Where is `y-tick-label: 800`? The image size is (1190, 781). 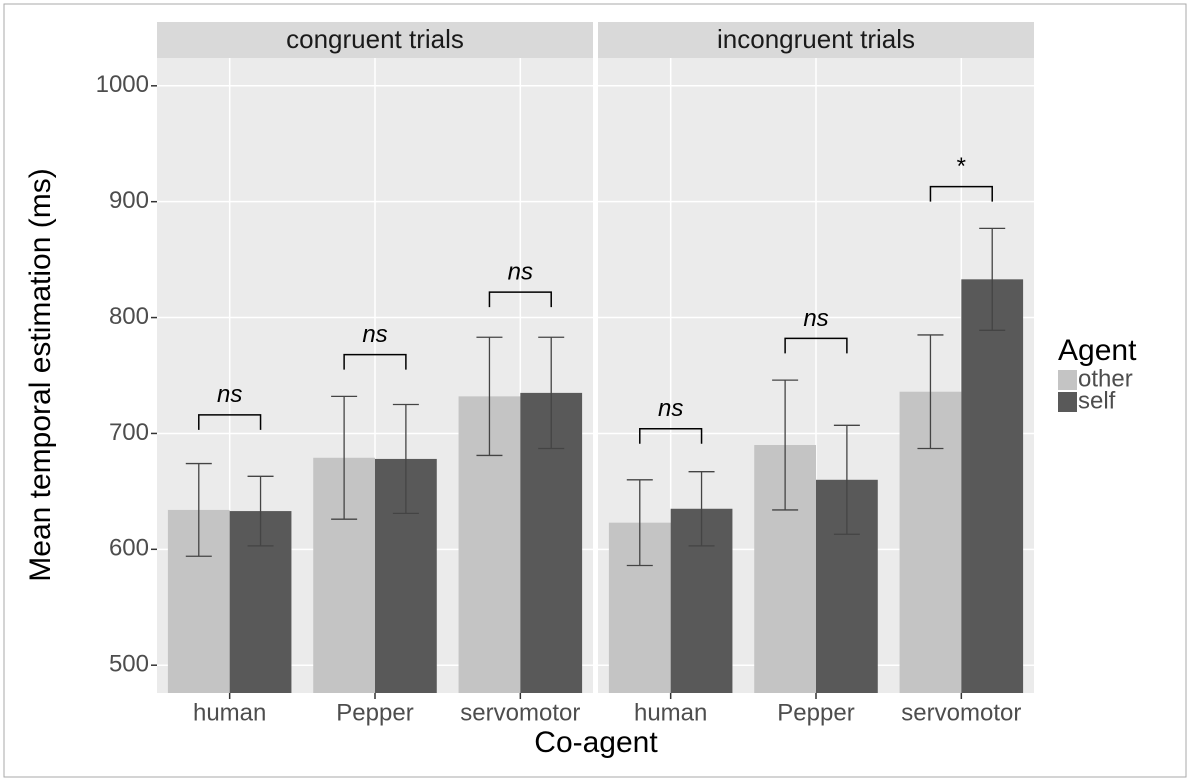 y-tick-label: 800 is located at coordinates (129, 316).